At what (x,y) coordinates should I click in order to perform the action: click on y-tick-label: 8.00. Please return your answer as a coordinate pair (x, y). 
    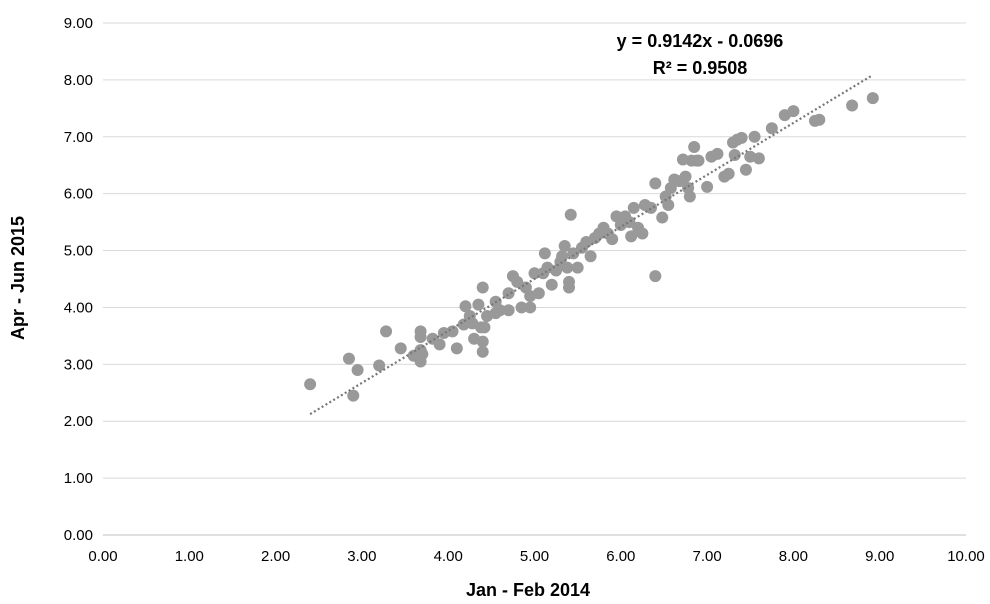
    Looking at the image, I should click on (78, 80).